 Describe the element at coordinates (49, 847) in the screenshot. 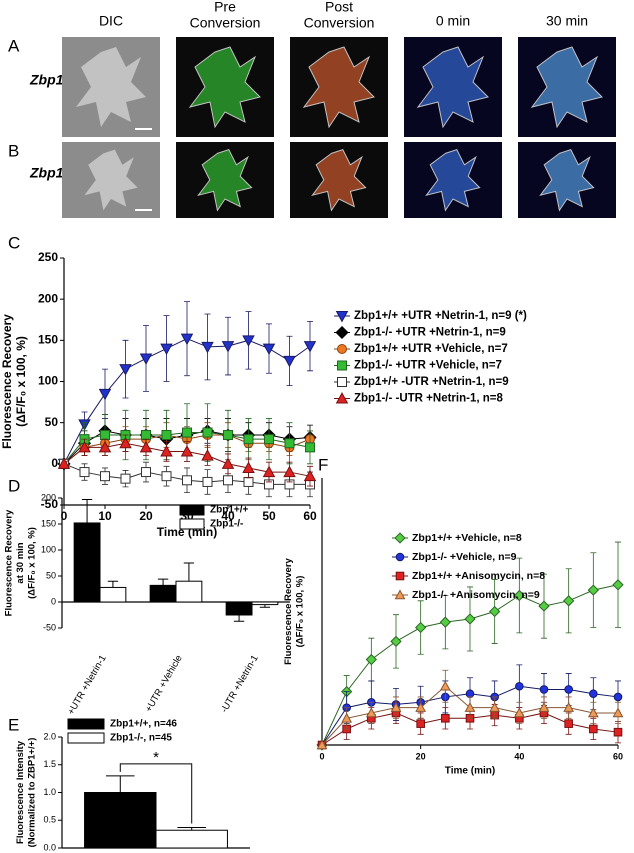

I see `y-tick-label: 0.0` at that location.